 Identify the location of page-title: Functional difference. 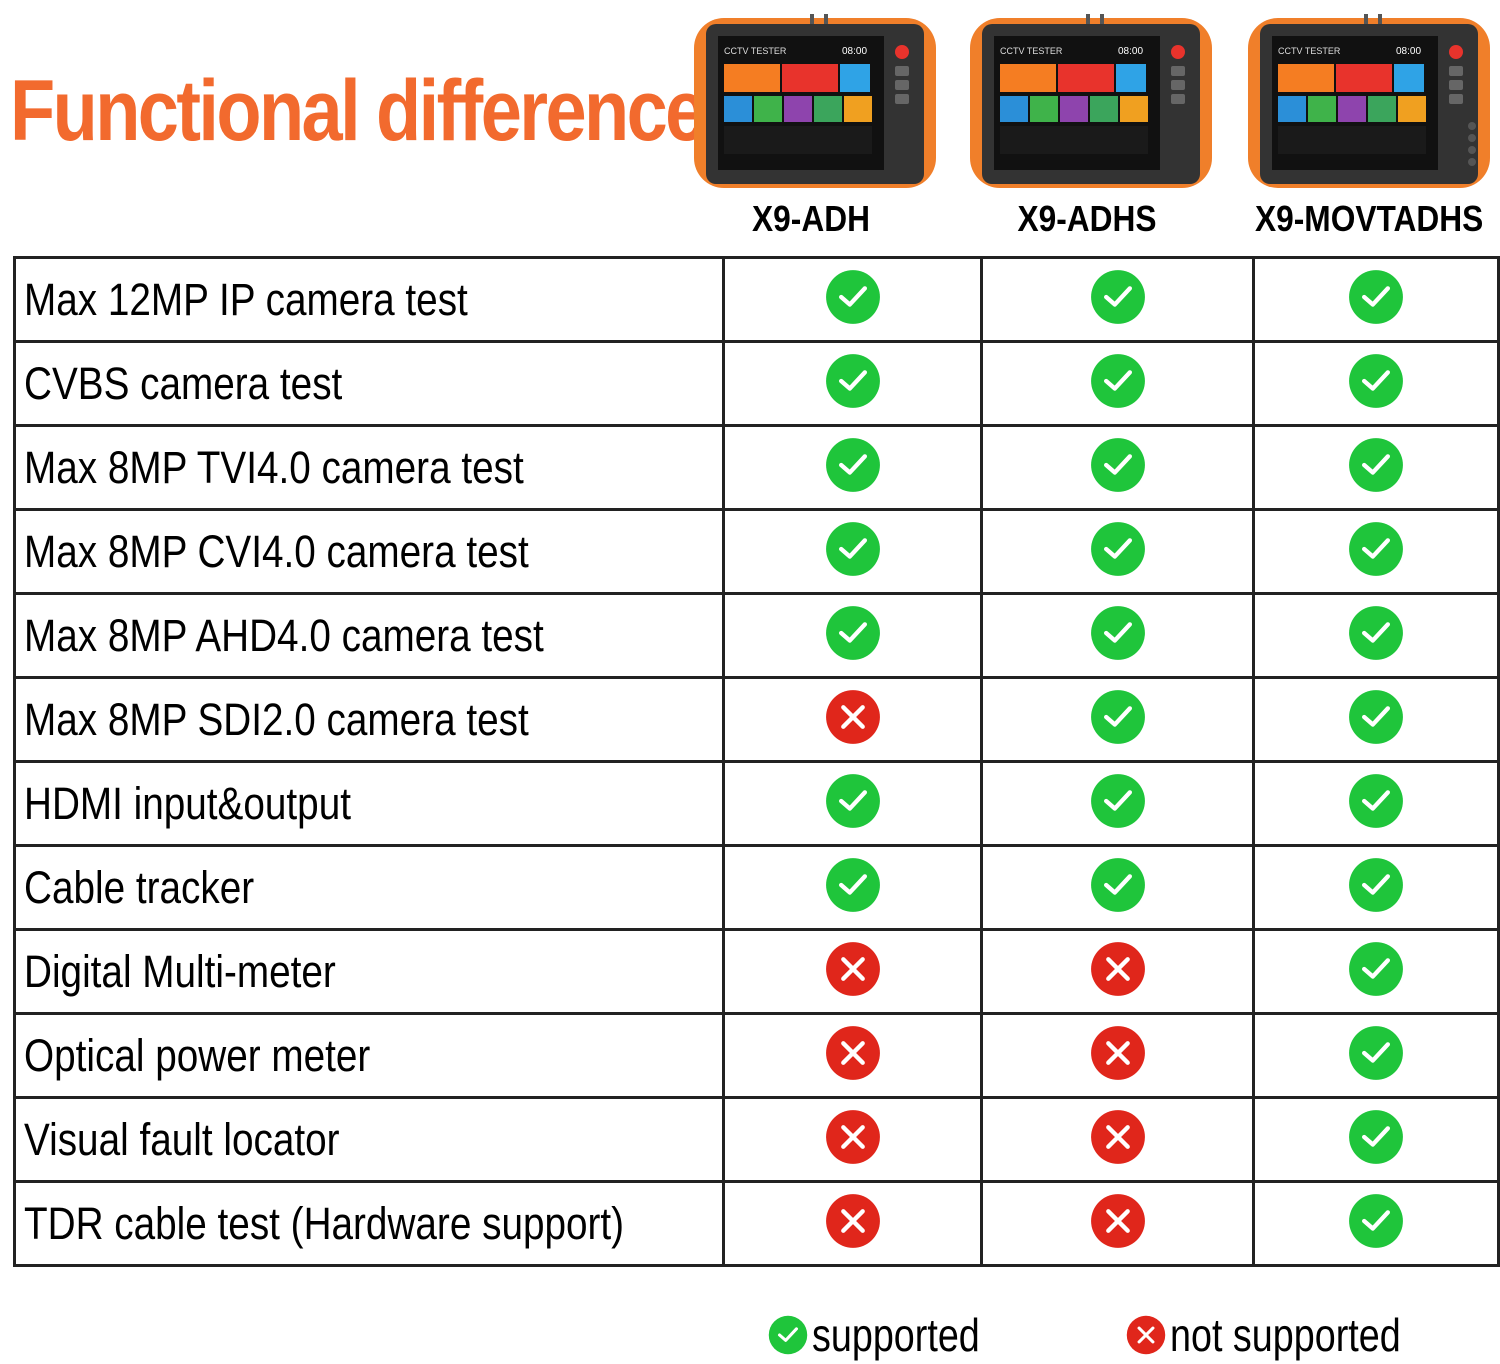
(358, 111).